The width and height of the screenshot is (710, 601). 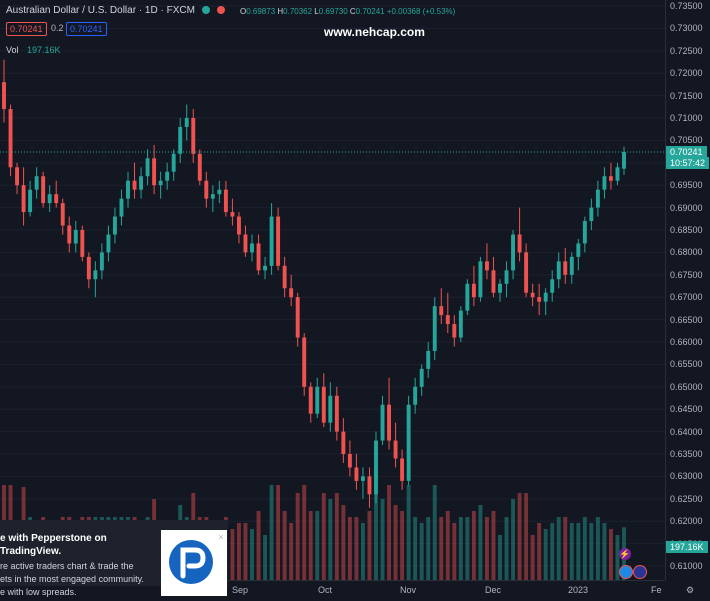 I want to click on promo-headline: e with Pepperstone on TradingView., so click(x=53, y=545).